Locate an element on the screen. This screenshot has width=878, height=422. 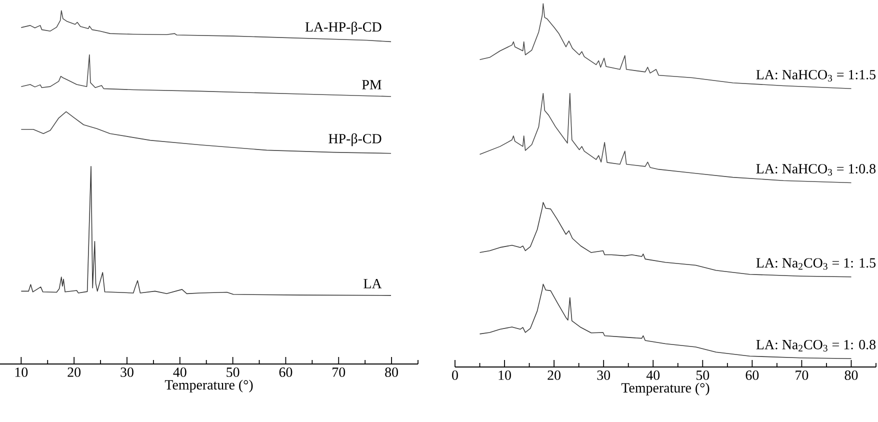
x-tick-label: 0 is located at coordinates (455, 375).